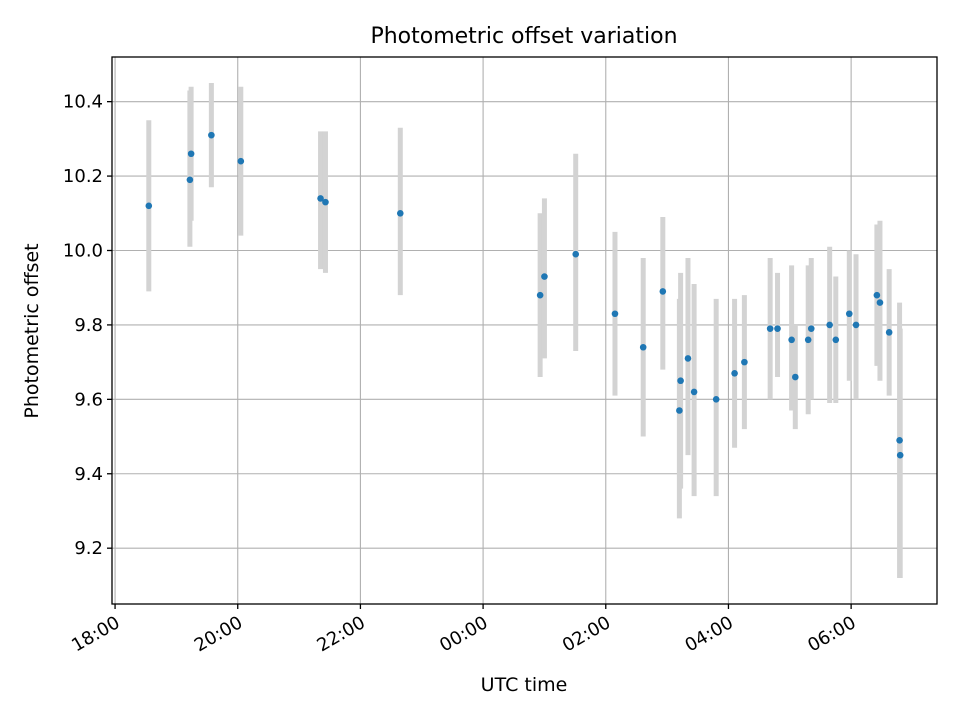 The height and width of the screenshot is (720, 960). What do you see at coordinates (524, 685) in the screenshot?
I see `x-axis-label: UTC time` at bounding box center [524, 685].